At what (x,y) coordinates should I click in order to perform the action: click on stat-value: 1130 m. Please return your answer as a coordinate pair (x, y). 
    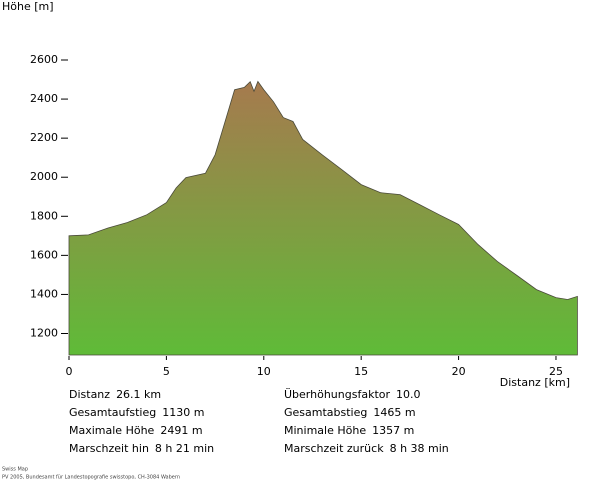
    Looking at the image, I should click on (183, 412).